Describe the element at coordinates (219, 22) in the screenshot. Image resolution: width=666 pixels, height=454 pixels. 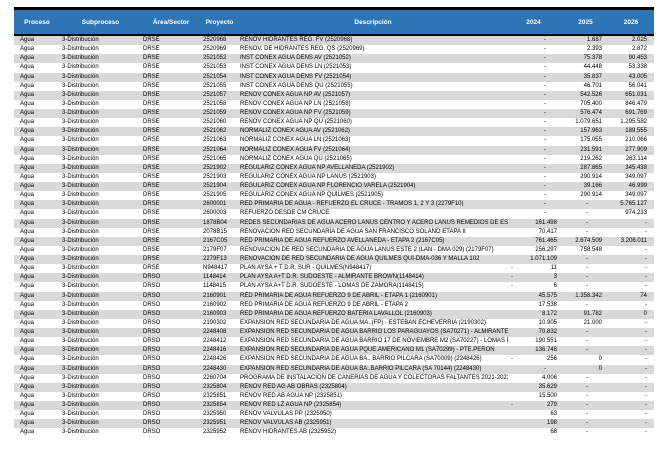
I see `column-header-proyecto: Proyecto` at that location.